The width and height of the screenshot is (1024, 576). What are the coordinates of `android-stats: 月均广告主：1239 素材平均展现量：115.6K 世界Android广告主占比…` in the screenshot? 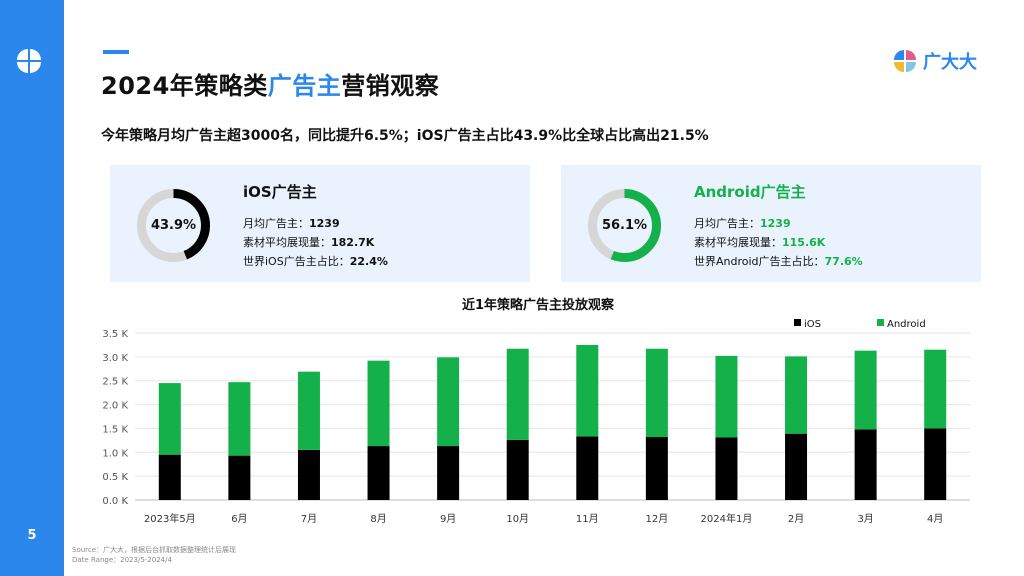 It's located at (778, 242).